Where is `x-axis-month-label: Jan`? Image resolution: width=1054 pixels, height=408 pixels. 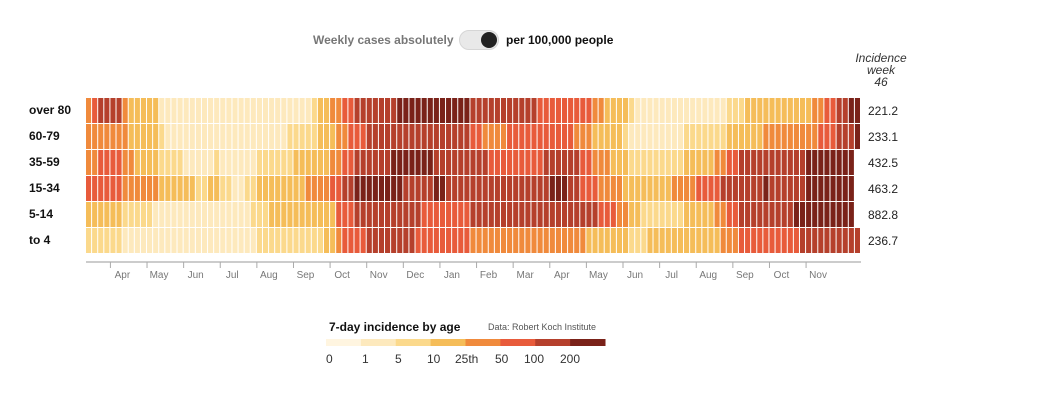
x-axis-month-label: Jan is located at coordinates (452, 275).